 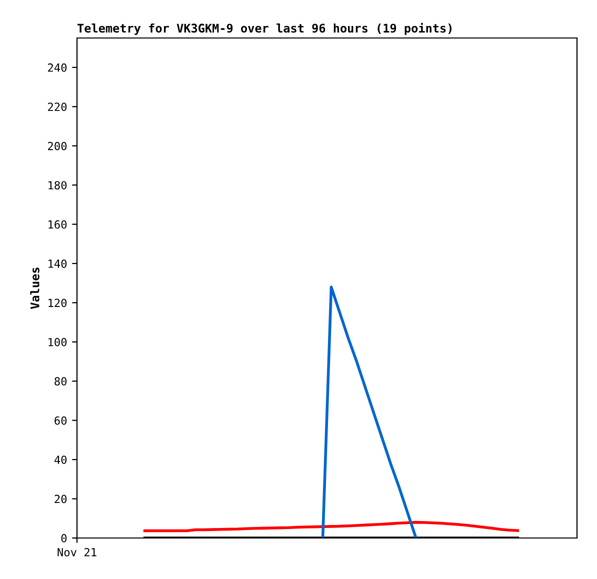 I want to click on y-tick-label: 20, so click(x=60, y=499).